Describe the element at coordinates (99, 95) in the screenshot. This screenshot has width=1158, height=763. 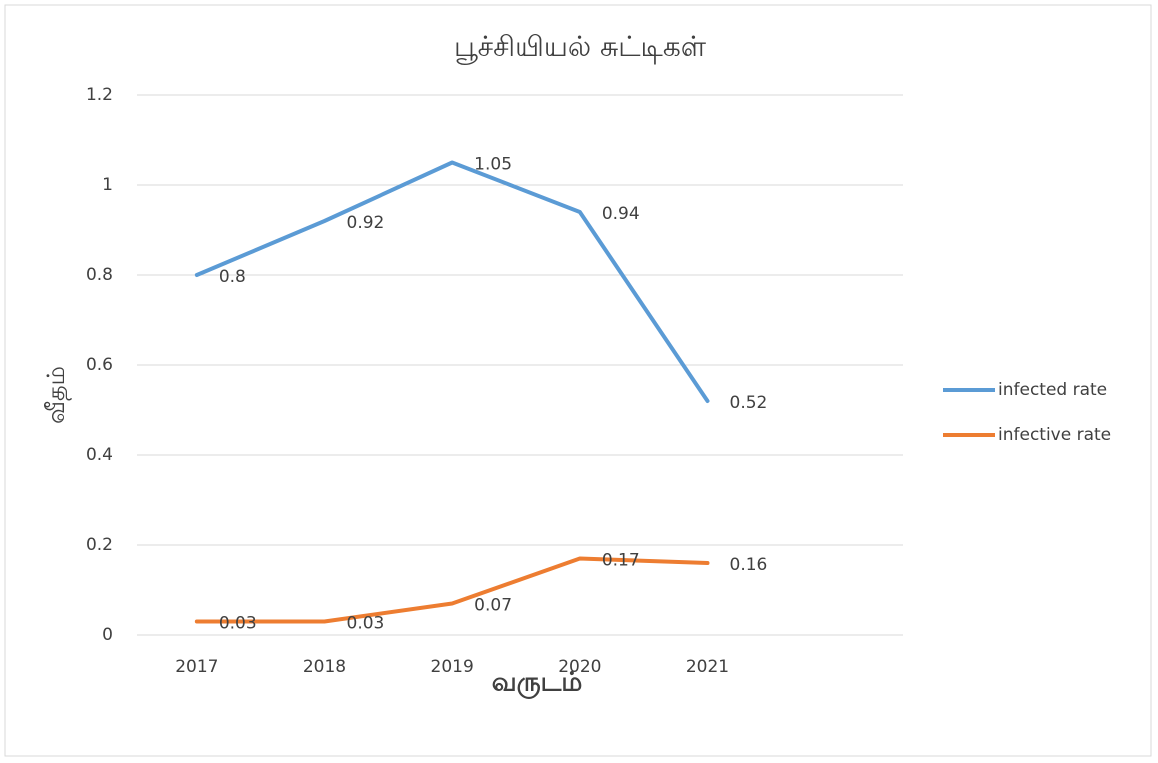
I see `y-tick-label: 1.2` at that location.